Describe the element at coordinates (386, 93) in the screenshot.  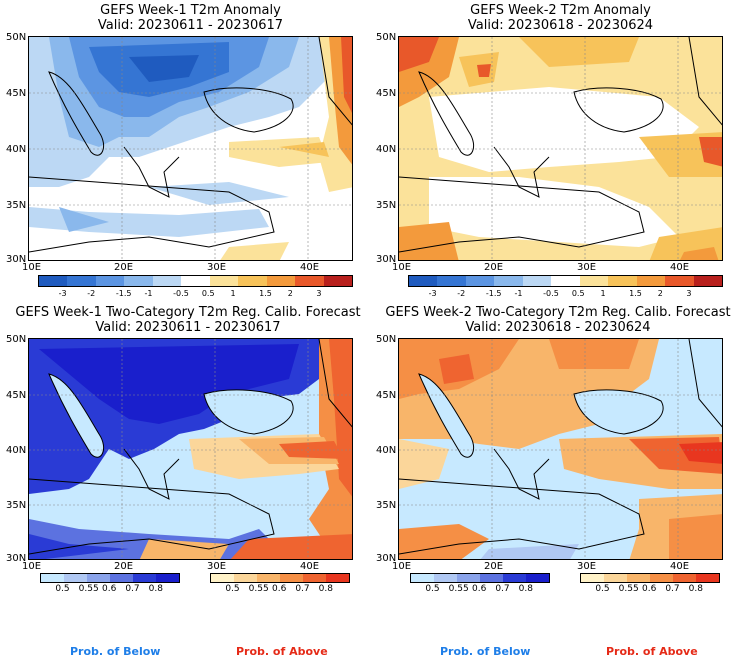
I see `p2-lat-45: 45N` at that location.